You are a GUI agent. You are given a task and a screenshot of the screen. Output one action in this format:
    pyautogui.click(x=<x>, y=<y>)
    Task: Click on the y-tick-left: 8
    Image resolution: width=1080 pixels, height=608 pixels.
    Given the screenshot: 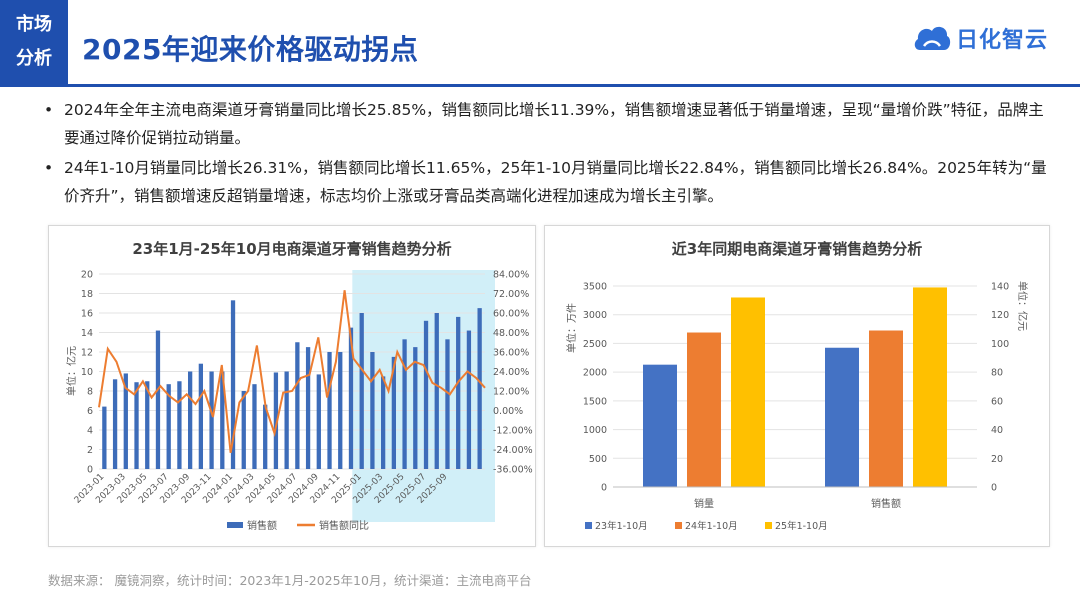 What is the action you would take?
    pyautogui.click(x=90, y=392)
    